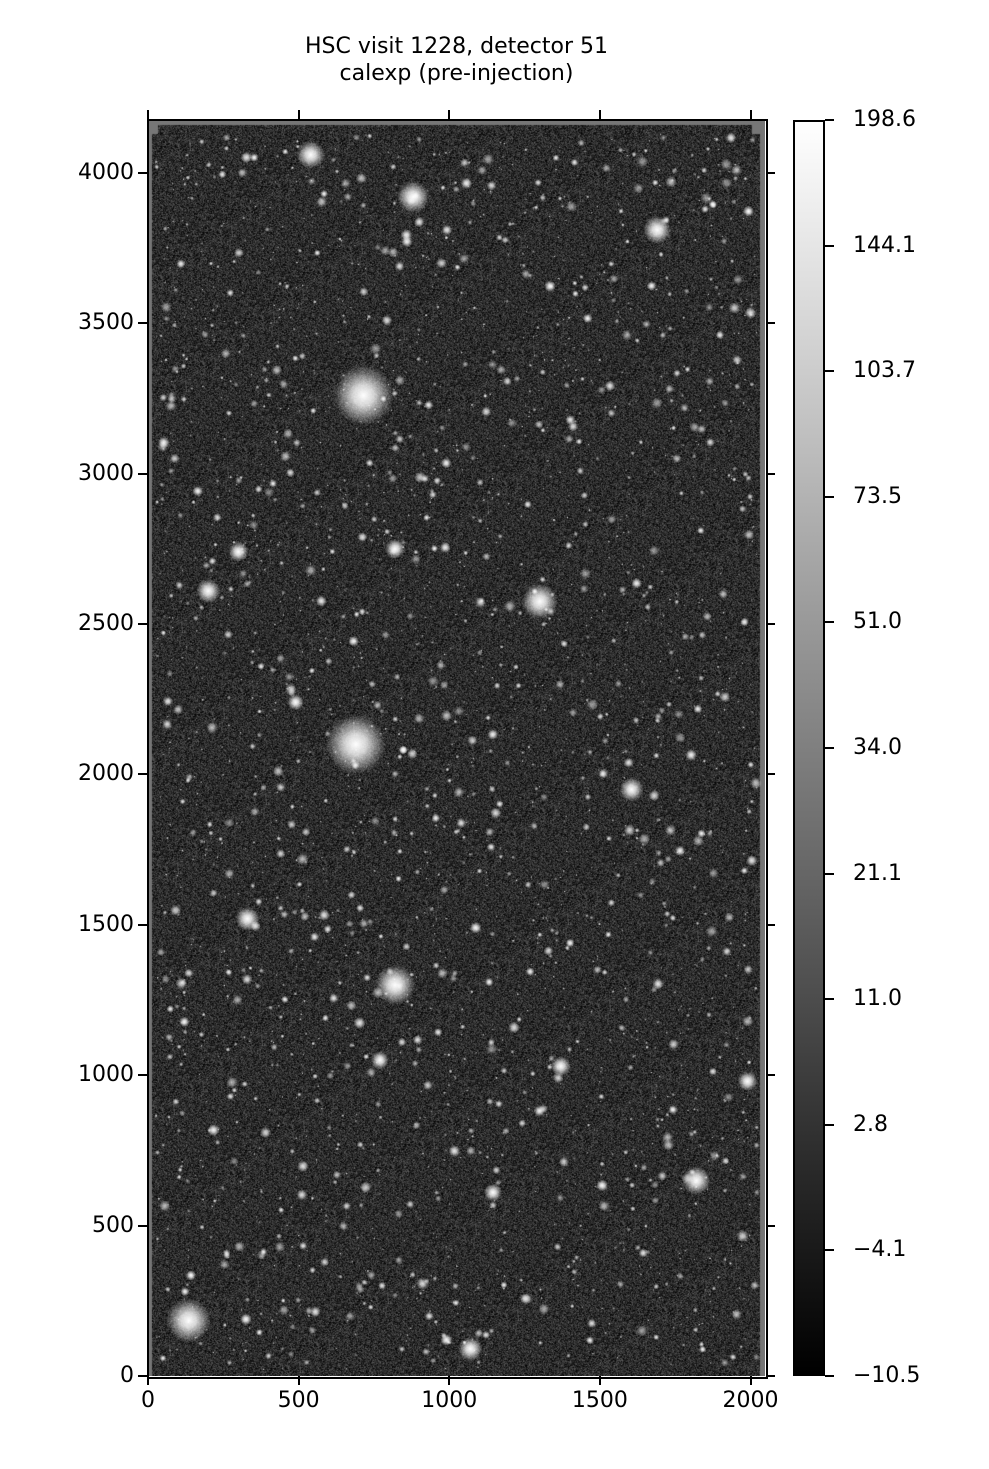 The image size is (989, 1469). Describe the element at coordinates (127, 1375) in the screenshot. I see `y-tick-label: 0` at that location.